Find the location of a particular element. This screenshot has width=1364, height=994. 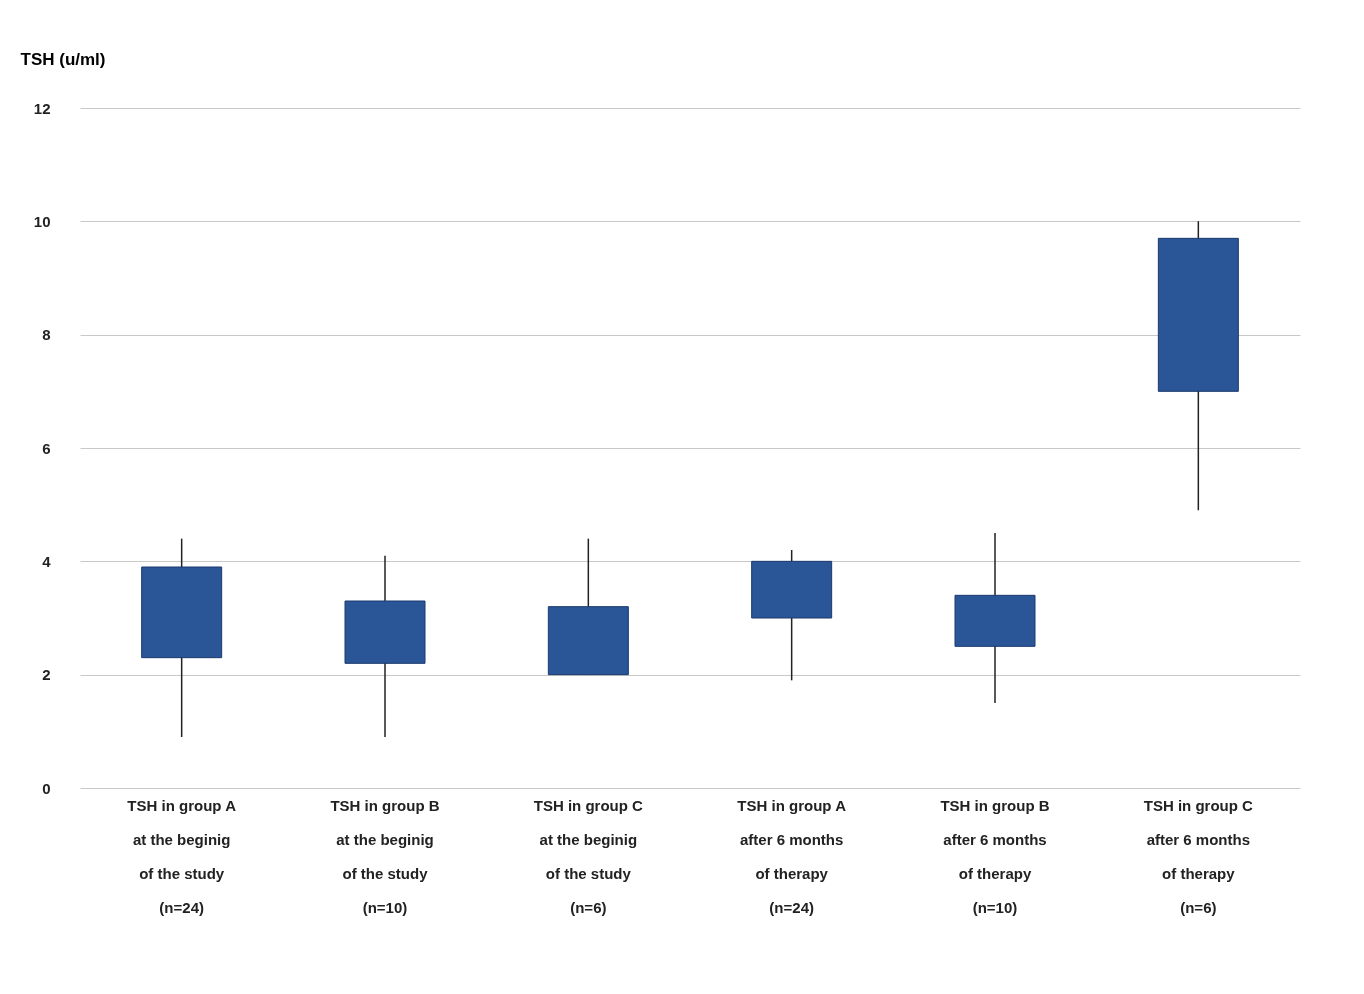

y-tick-label: 10 is located at coordinates (42, 221).